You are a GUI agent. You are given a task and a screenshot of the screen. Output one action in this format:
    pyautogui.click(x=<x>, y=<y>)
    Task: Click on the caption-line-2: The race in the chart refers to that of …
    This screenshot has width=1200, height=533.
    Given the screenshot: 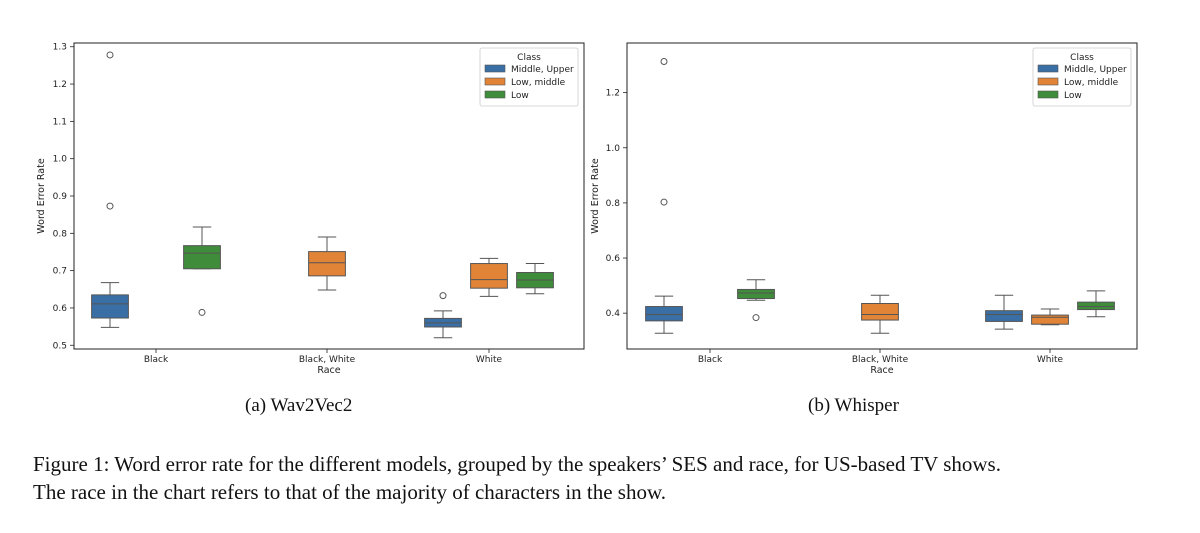 What is the action you would take?
    pyautogui.click(x=350, y=492)
    